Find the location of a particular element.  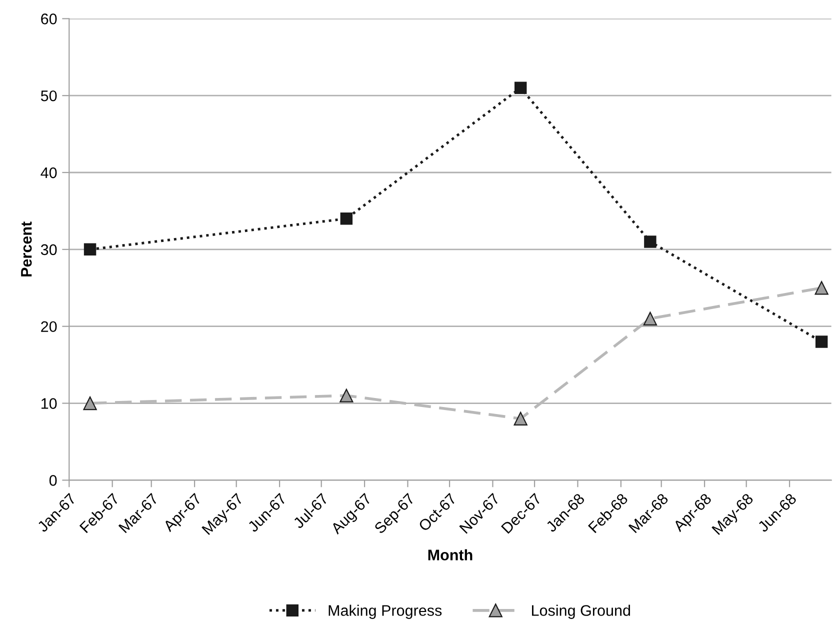

legend-label: Losing Ground is located at coordinates (581, 611).